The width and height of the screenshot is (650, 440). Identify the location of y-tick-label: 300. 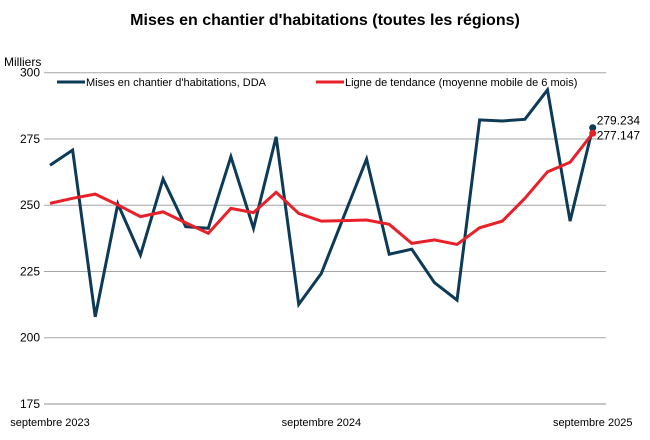
(30, 73).